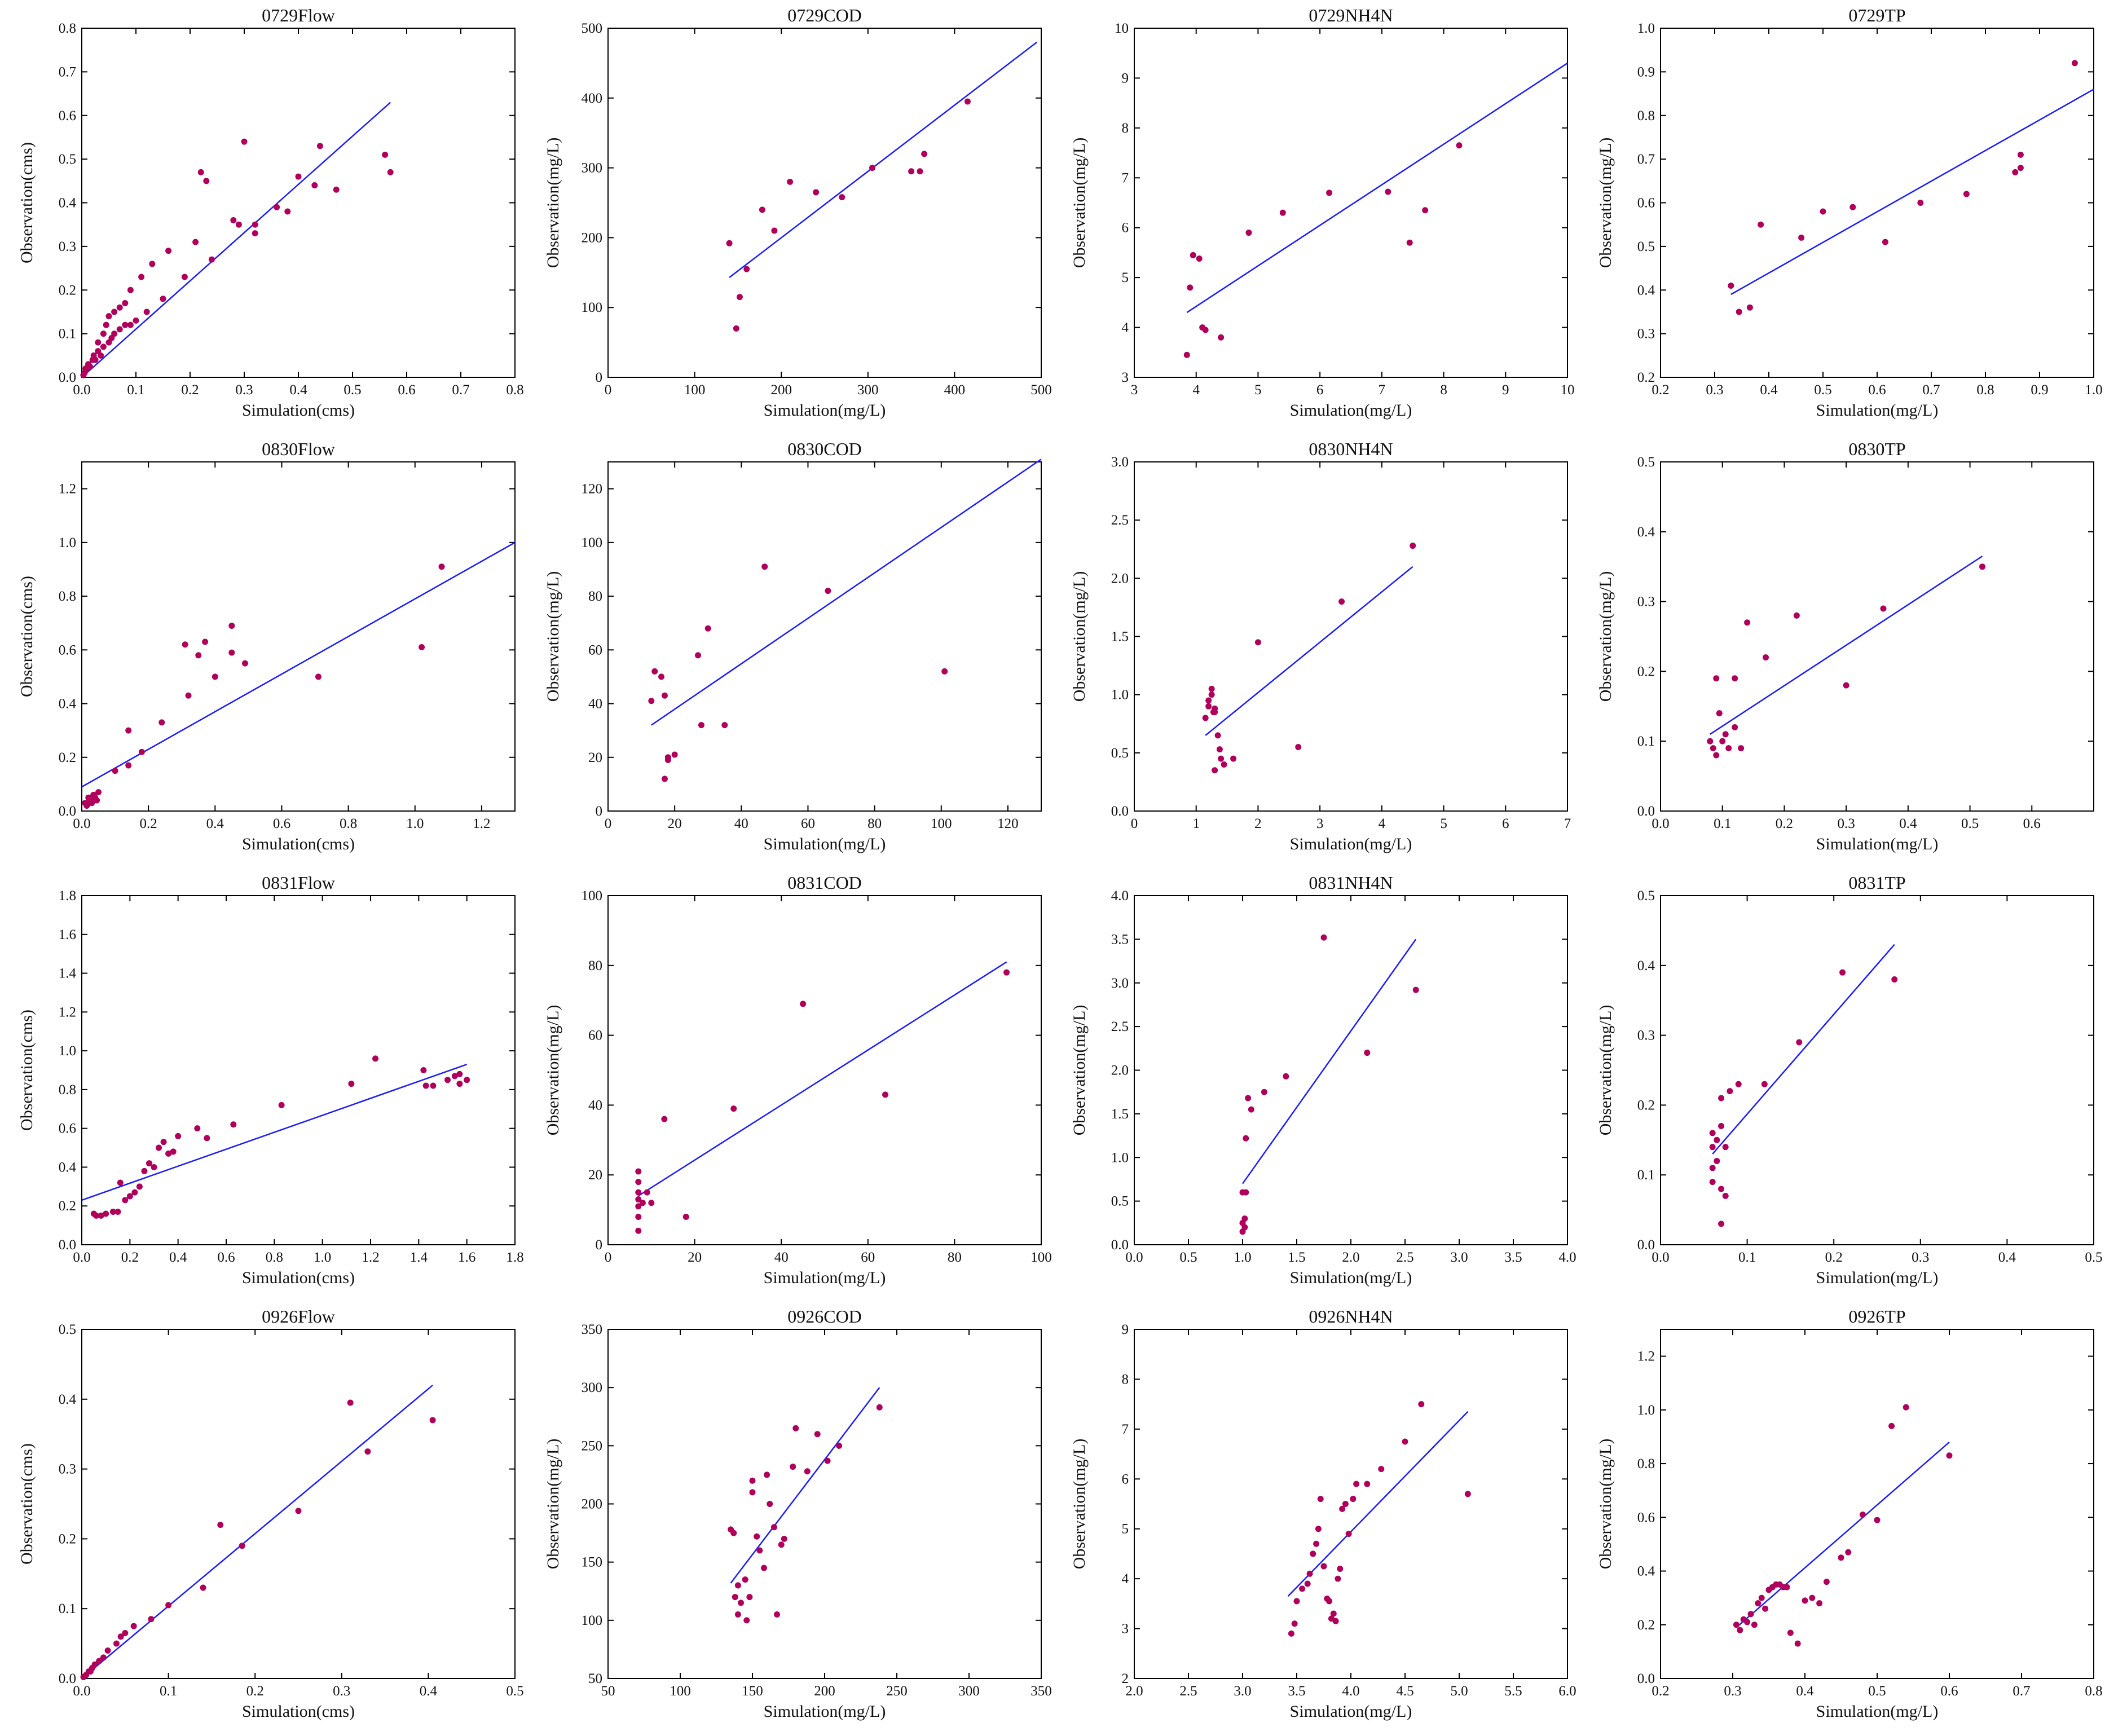  I want to click on y-tick-label: 0.3, so click(1646, 334).